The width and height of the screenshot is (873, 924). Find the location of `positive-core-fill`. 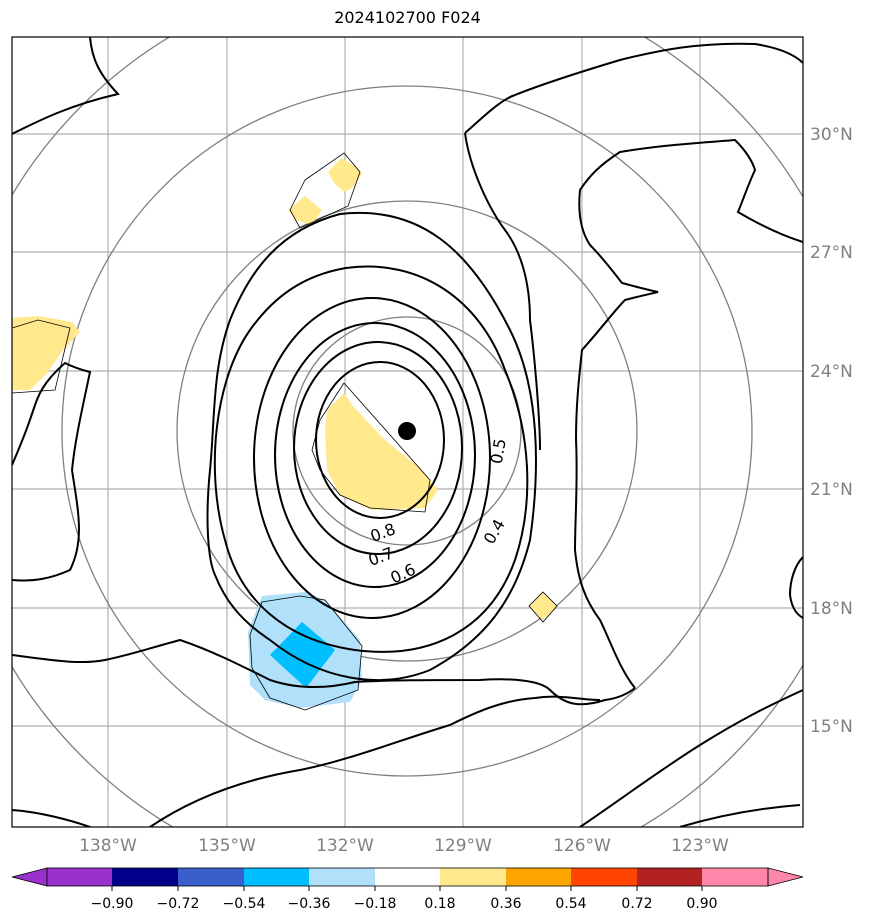

positive-core-fill is located at coordinates (381, 451).